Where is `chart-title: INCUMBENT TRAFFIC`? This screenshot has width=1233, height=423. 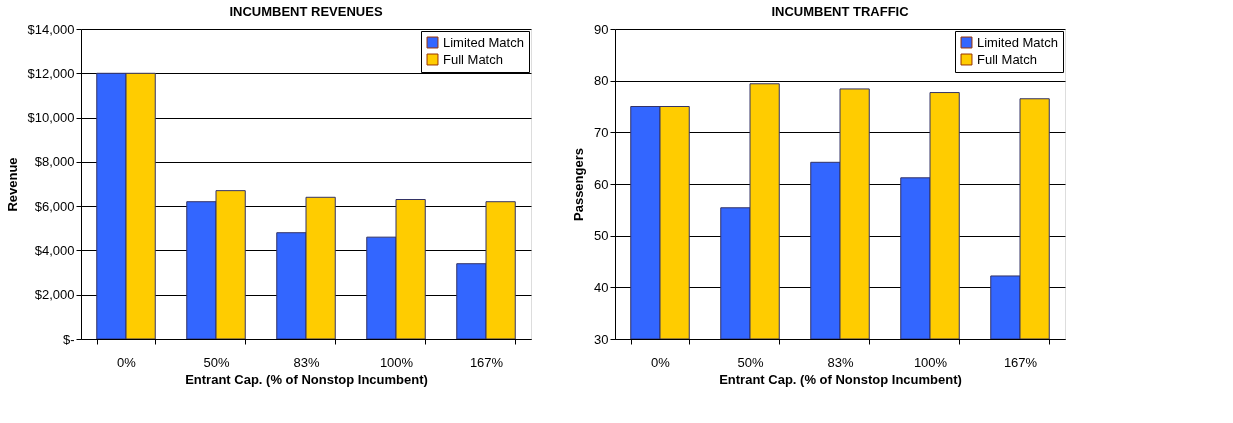 chart-title: INCUMBENT TRAFFIC is located at coordinates (840, 11).